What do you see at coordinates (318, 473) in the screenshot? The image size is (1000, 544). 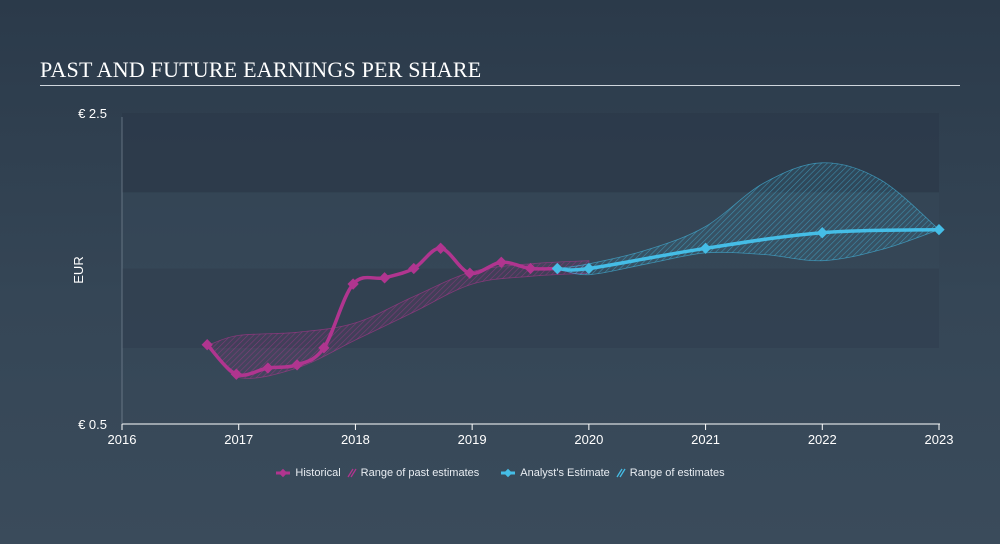 I see `legend-label-historical: Historical` at bounding box center [318, 473].